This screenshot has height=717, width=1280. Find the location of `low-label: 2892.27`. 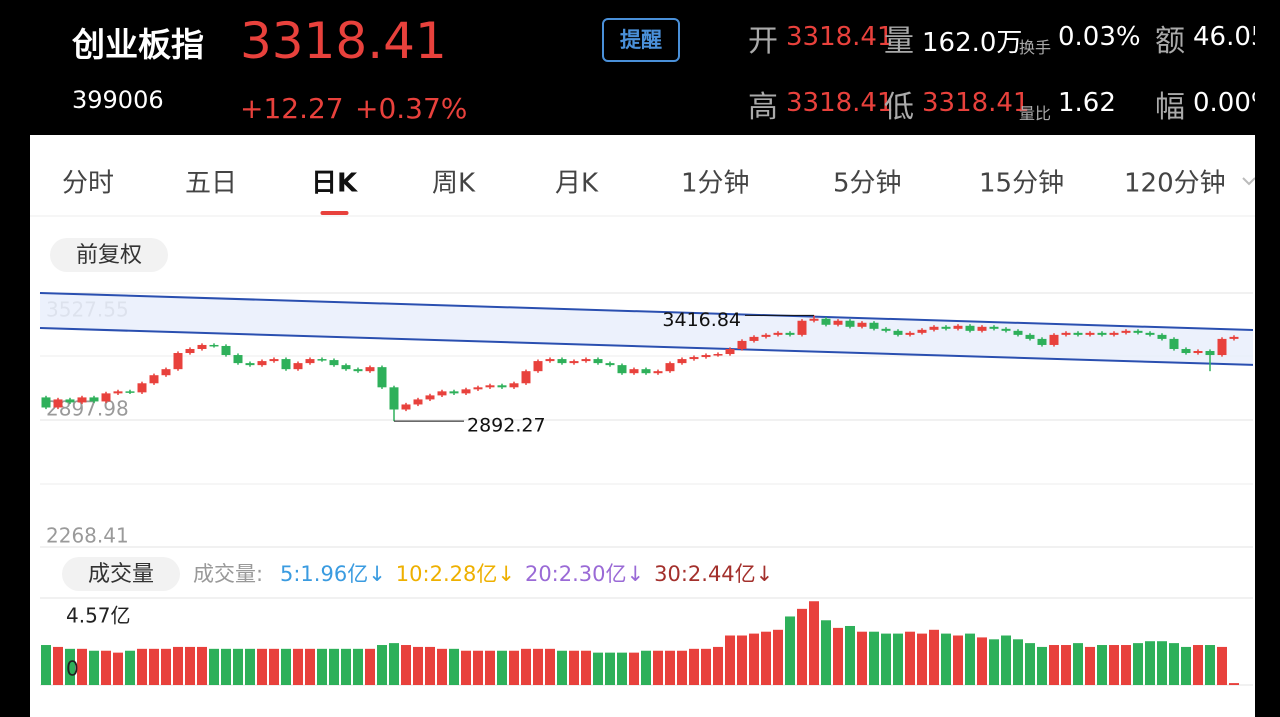

low-label: 2892.27 is located at coordinates (506, 426).